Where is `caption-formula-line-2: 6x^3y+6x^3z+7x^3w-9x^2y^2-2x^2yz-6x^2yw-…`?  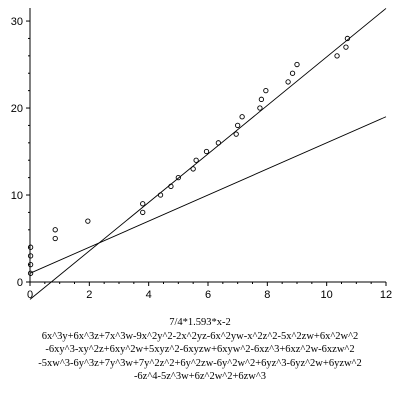
caption-formula-line-2: 6x^3y+6x^3z+7x^3w-9x^2y^2-2x^2yz-6x^2yw-… is located at coordinates (200, 336).